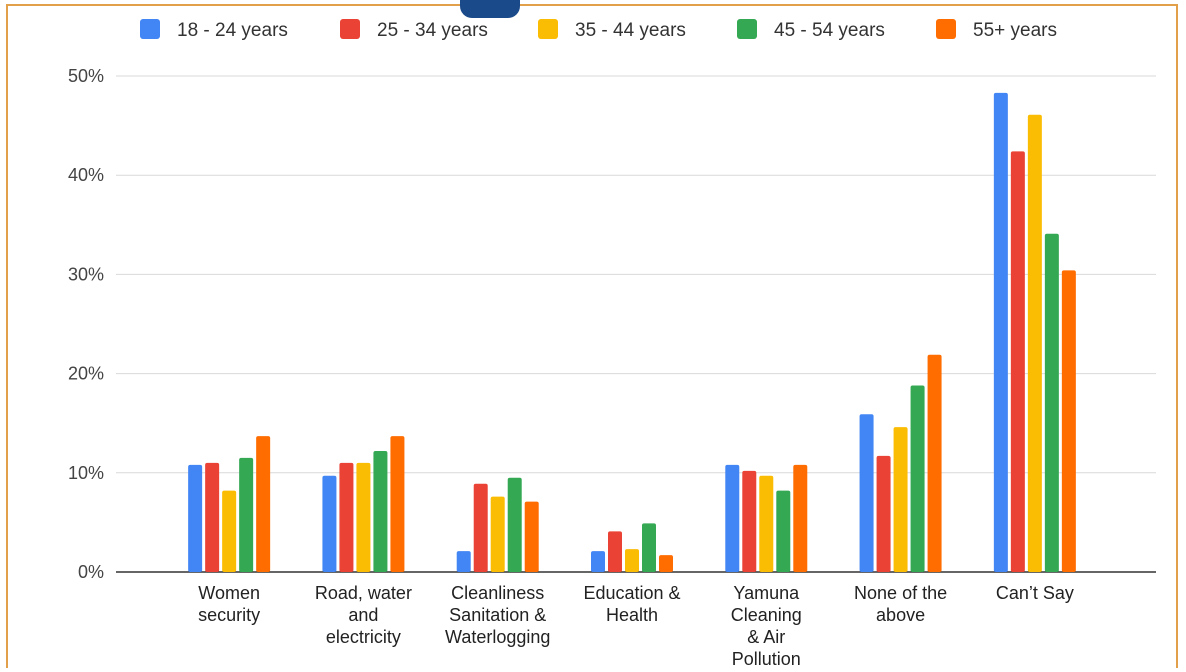 Image resolution: width=1186 pixels, height=672 pixels. What do you see at coordinates (229, 604) in the screenshot?
I see `x-tick-label: Women security` at bounding box center [229, 604].